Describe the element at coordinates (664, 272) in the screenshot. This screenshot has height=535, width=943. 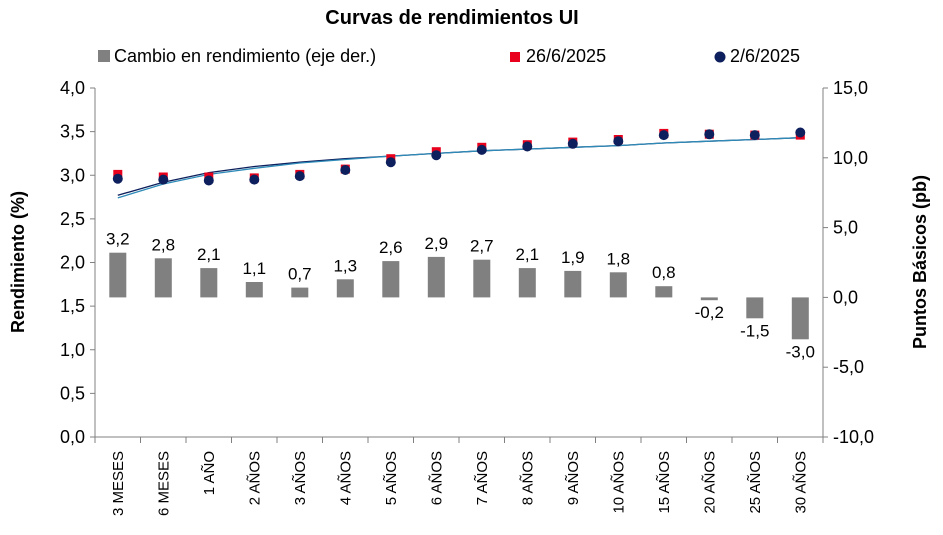
I see `bar-data-label: 0,8` at that location.